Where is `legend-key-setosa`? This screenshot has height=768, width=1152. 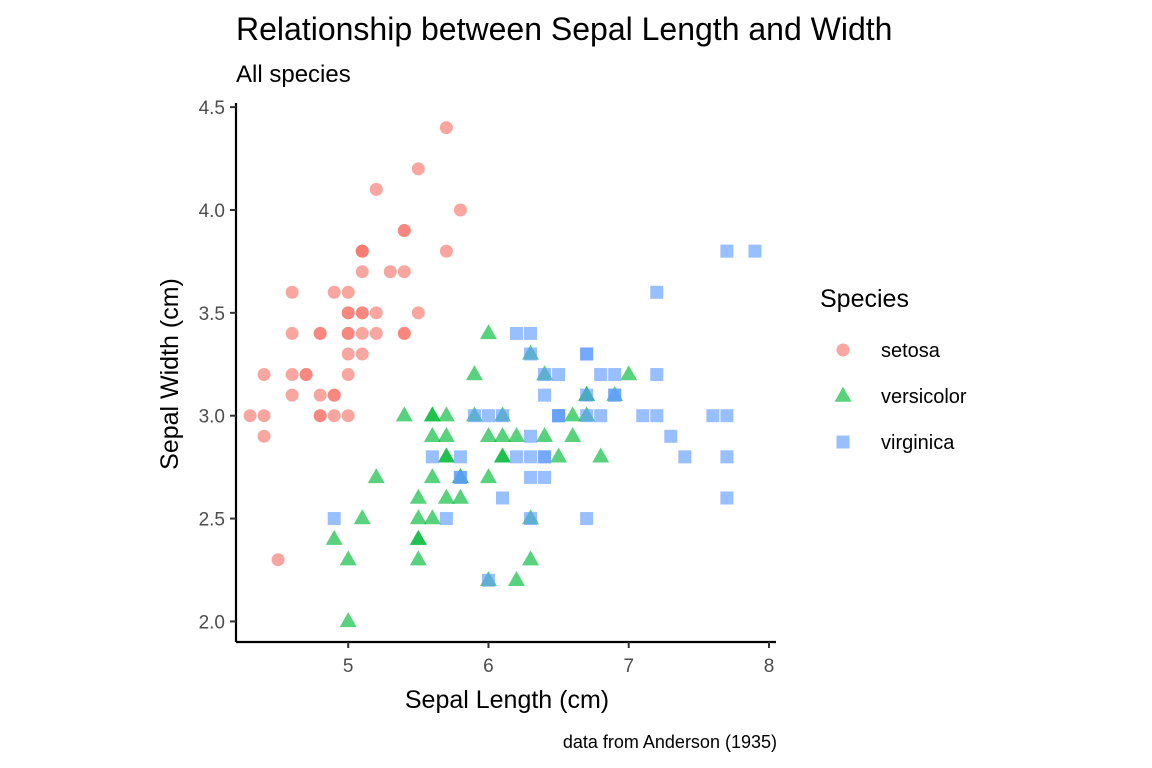
legend-key-setosa is located at coordinates (843, 350).